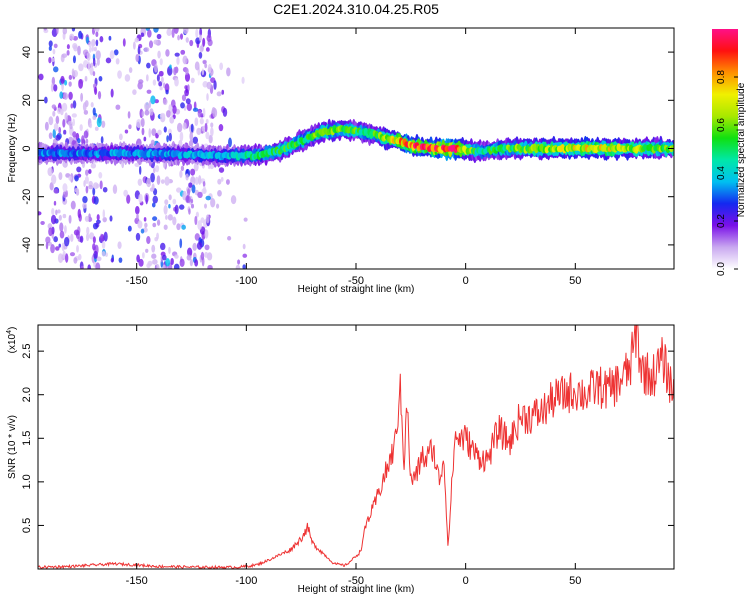  I want to click on snr-x-label: Height of straight line (km), so click(356, 589).